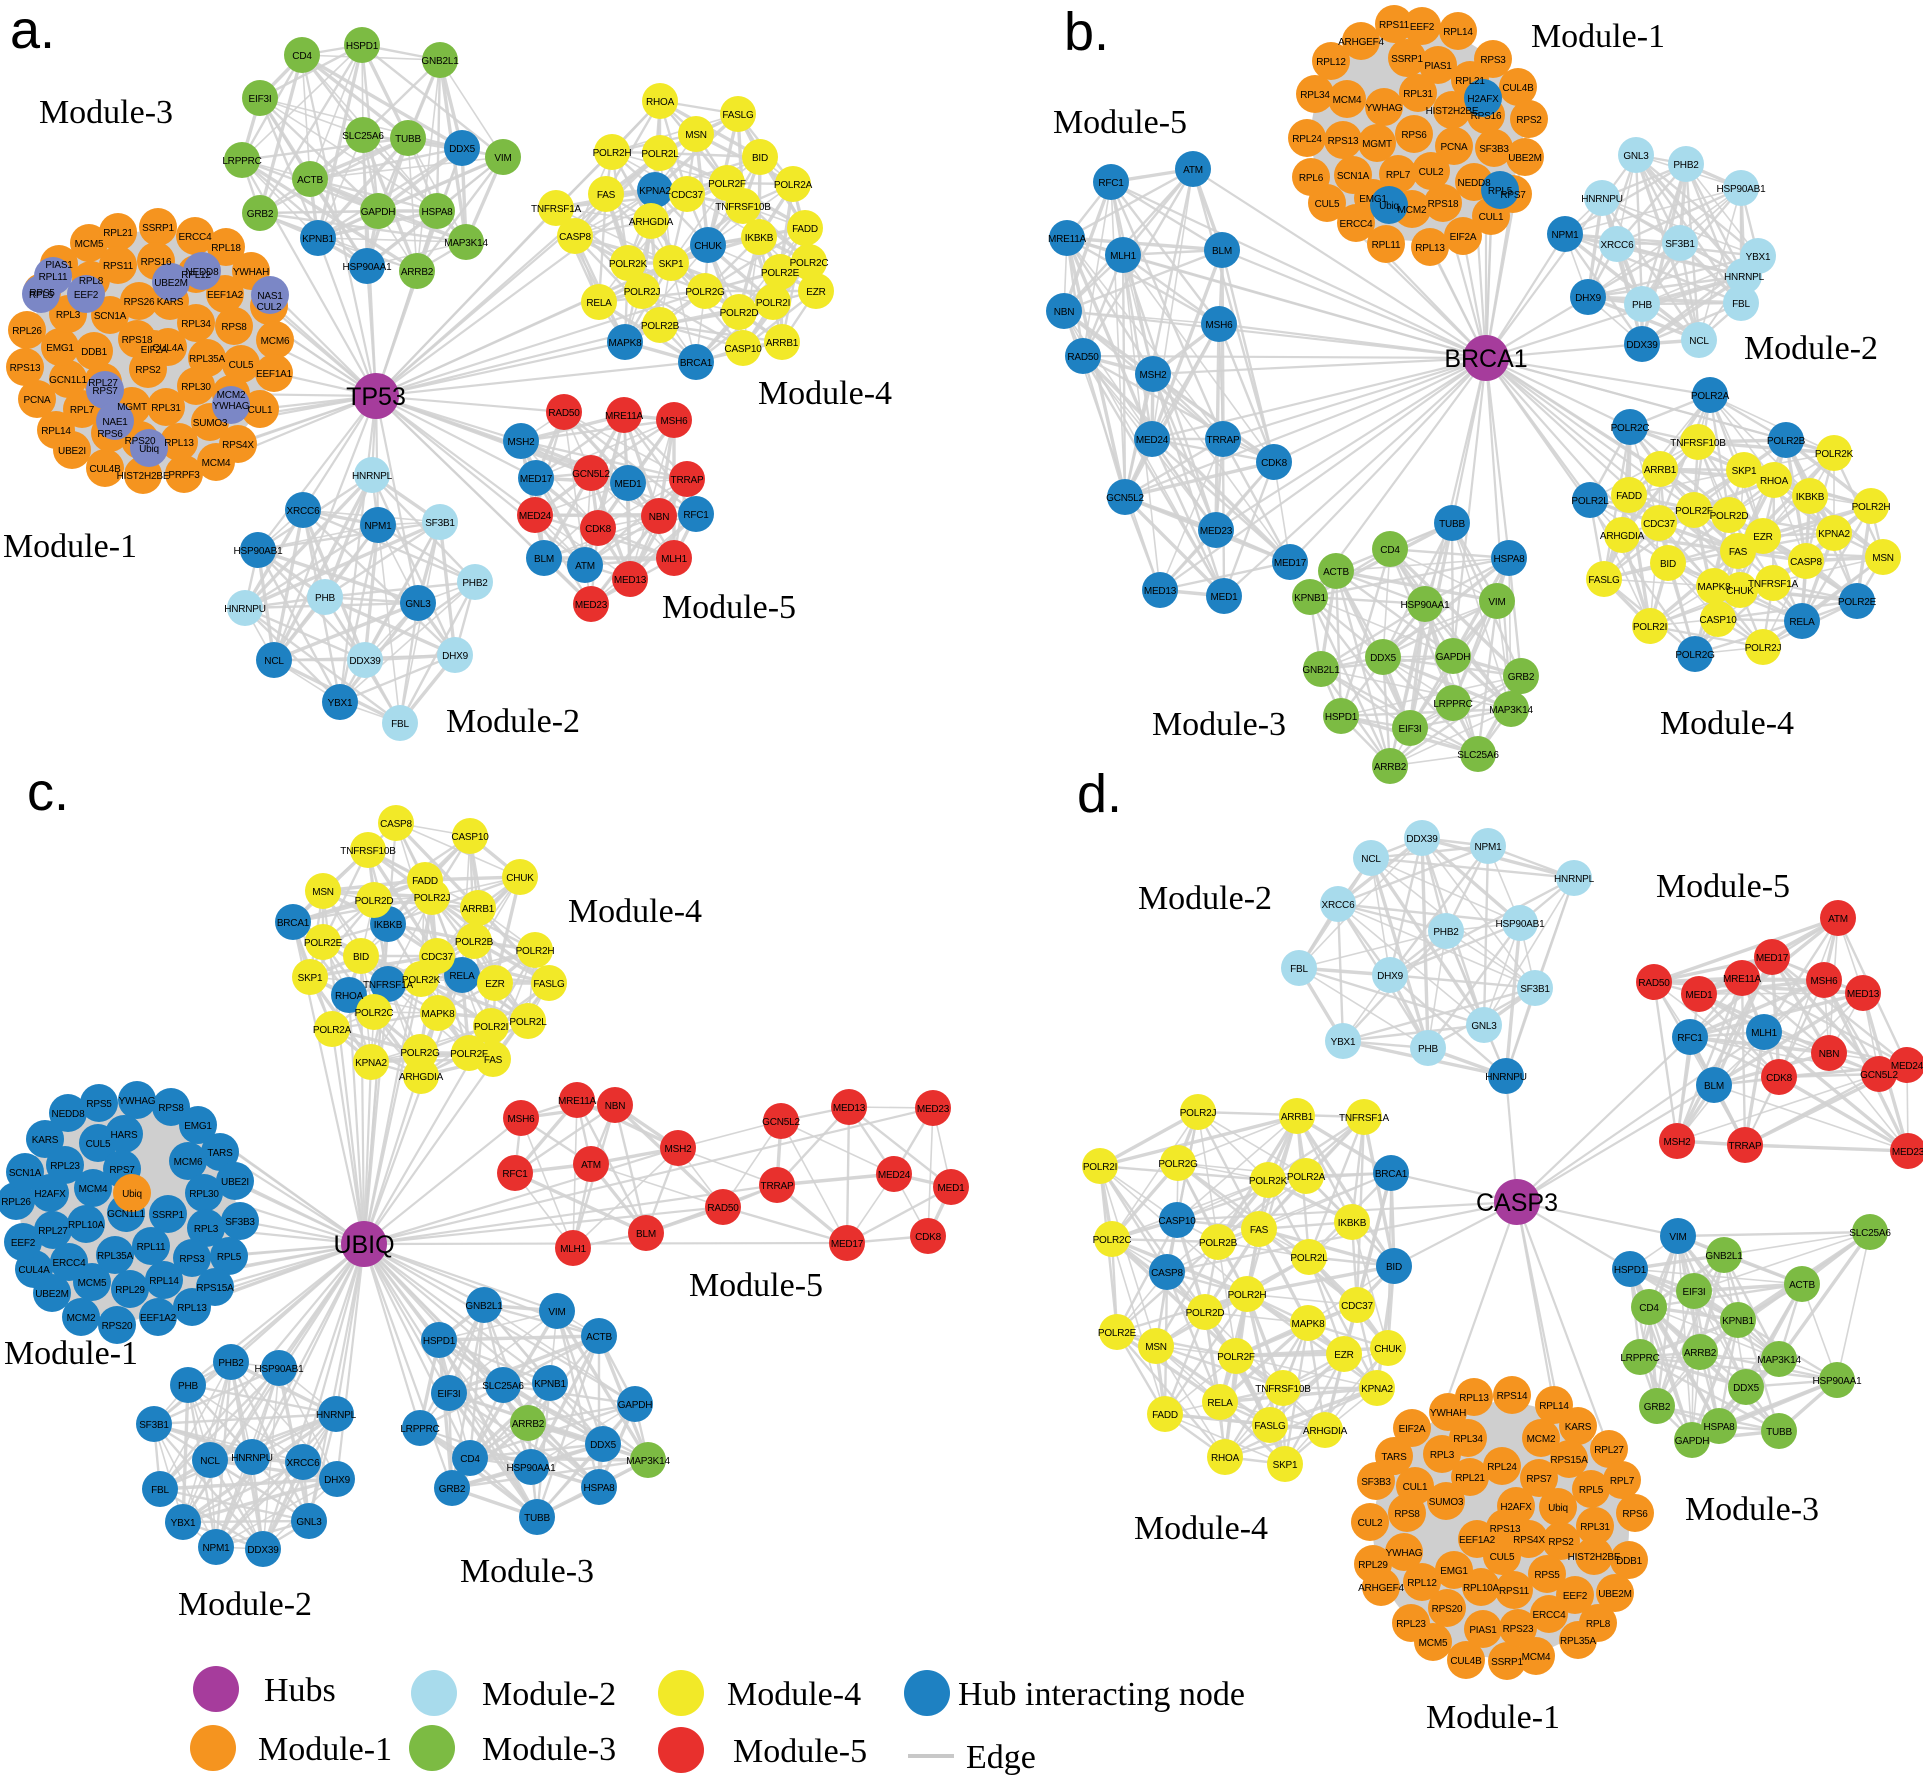 The image size is (1923, 1775). What do you see at coordinates (309, 1522) in the screenshot?
I see `svg-text: GNL3` at bounding box center [309, 1522].